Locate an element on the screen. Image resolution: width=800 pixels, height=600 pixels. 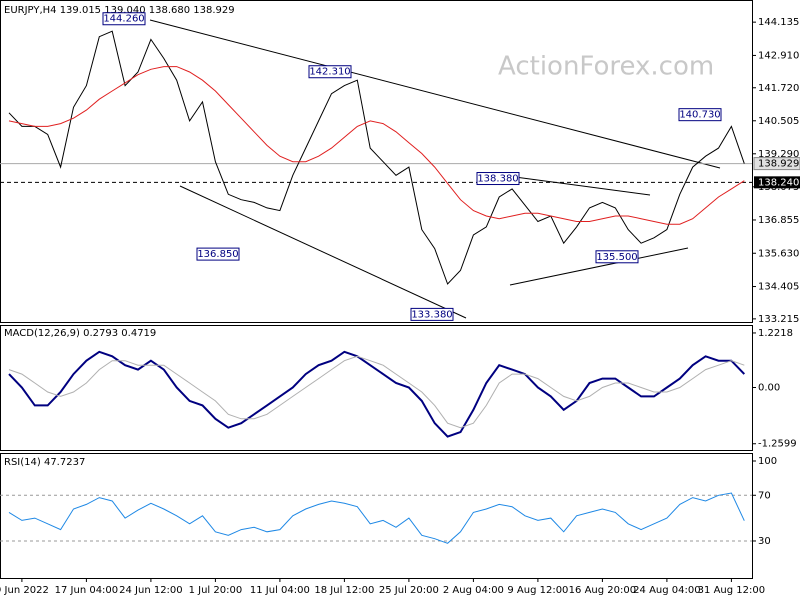
watermark: ActionForex.com is located at coordinates (606, 67).